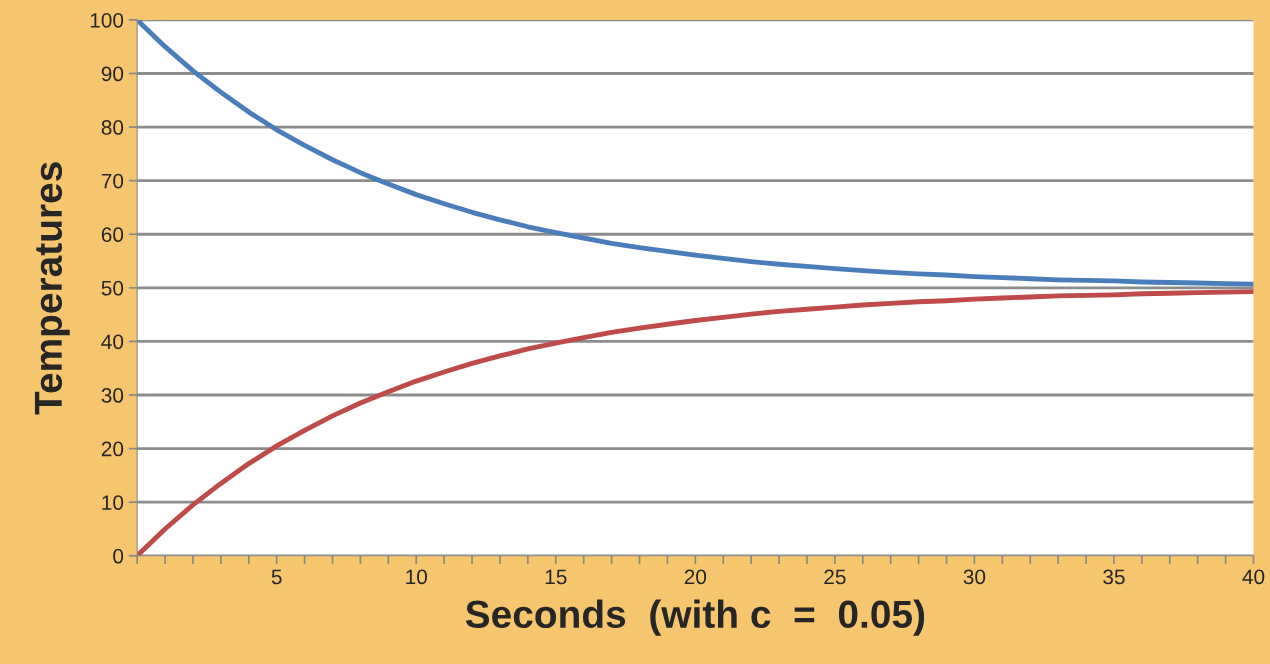 The width and height of the screenshot is (1270, 664). What do you see at coordinates (112, 342) in the screenshot?
I see `y-tick-label: 40` at bounding box center [112, 342].